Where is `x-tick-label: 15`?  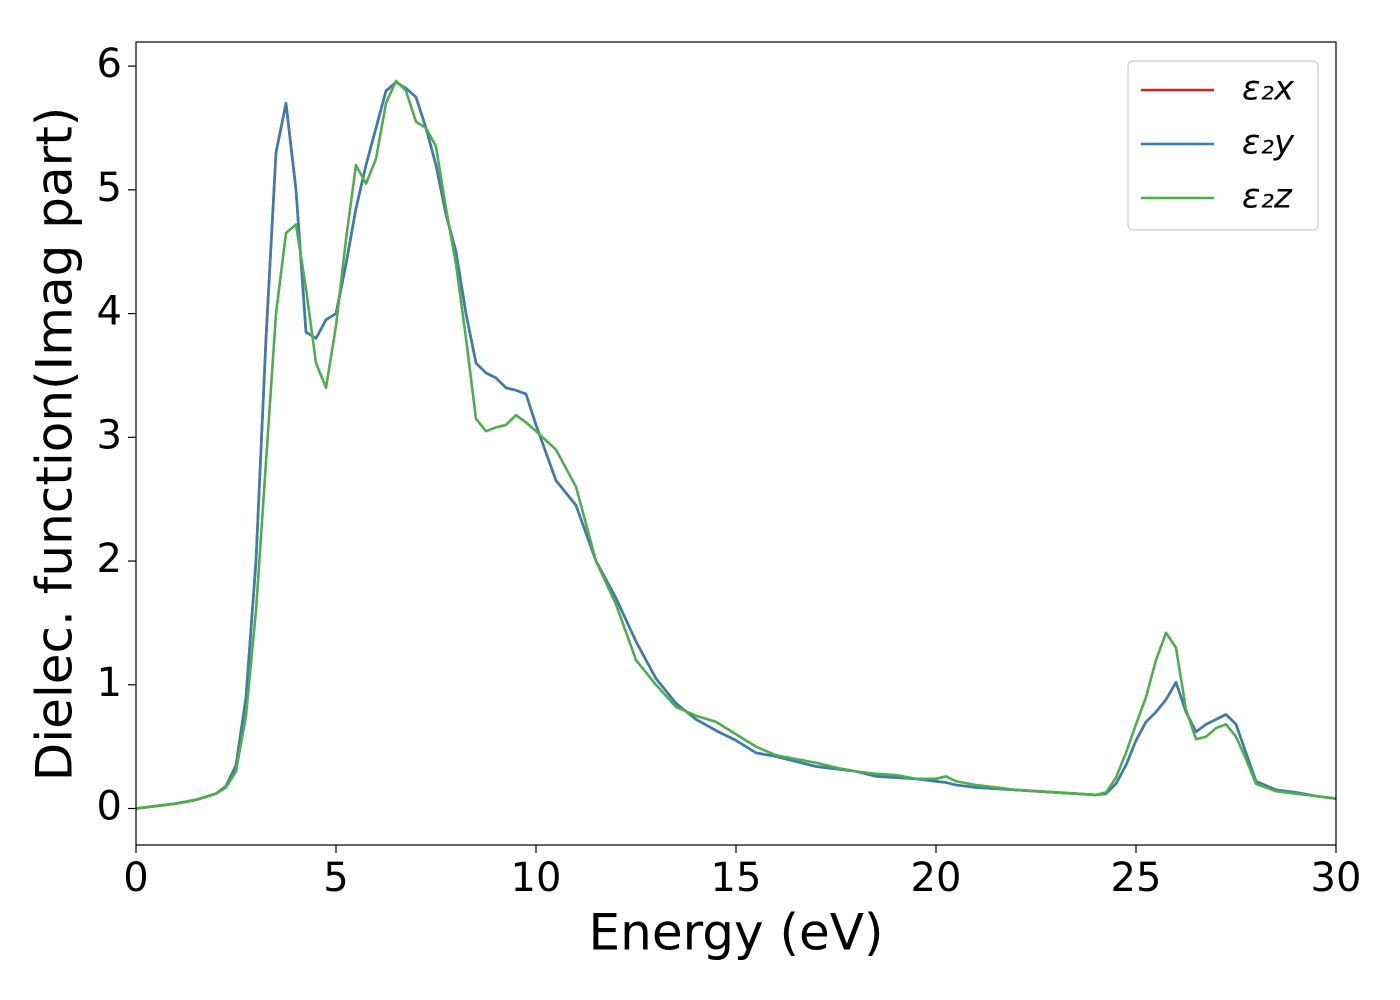
x-tick-label: 15 is located at coordinates (736, 878).